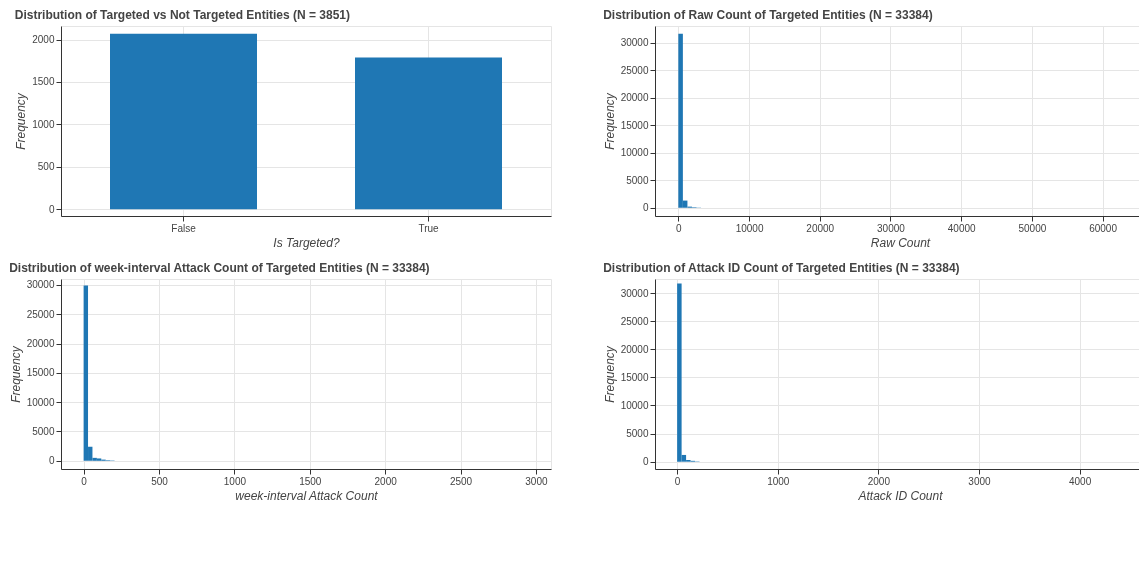  What do you see at coordinates (891, 228) in the screenshot?
I see `x-tick-label: 30000` at bounding box center [891, 228].